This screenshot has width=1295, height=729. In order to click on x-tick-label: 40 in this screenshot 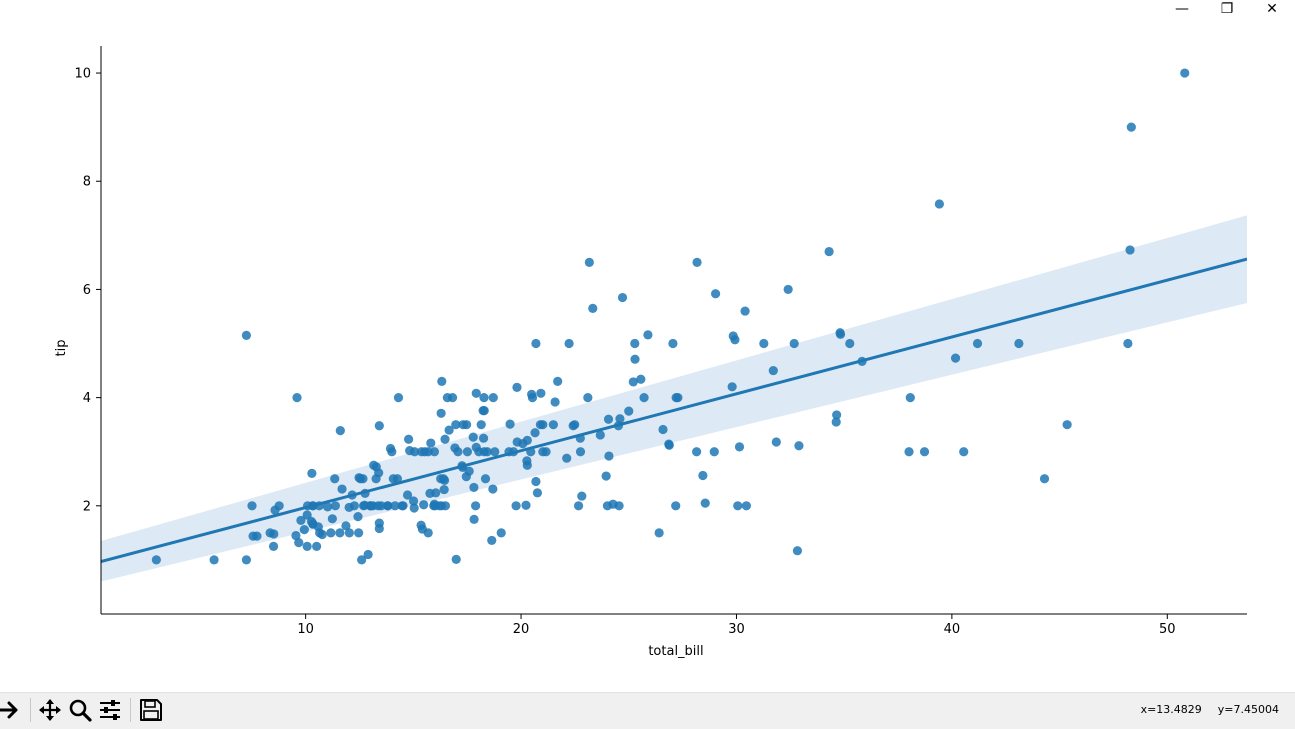, I will do `click(952, 629)`.